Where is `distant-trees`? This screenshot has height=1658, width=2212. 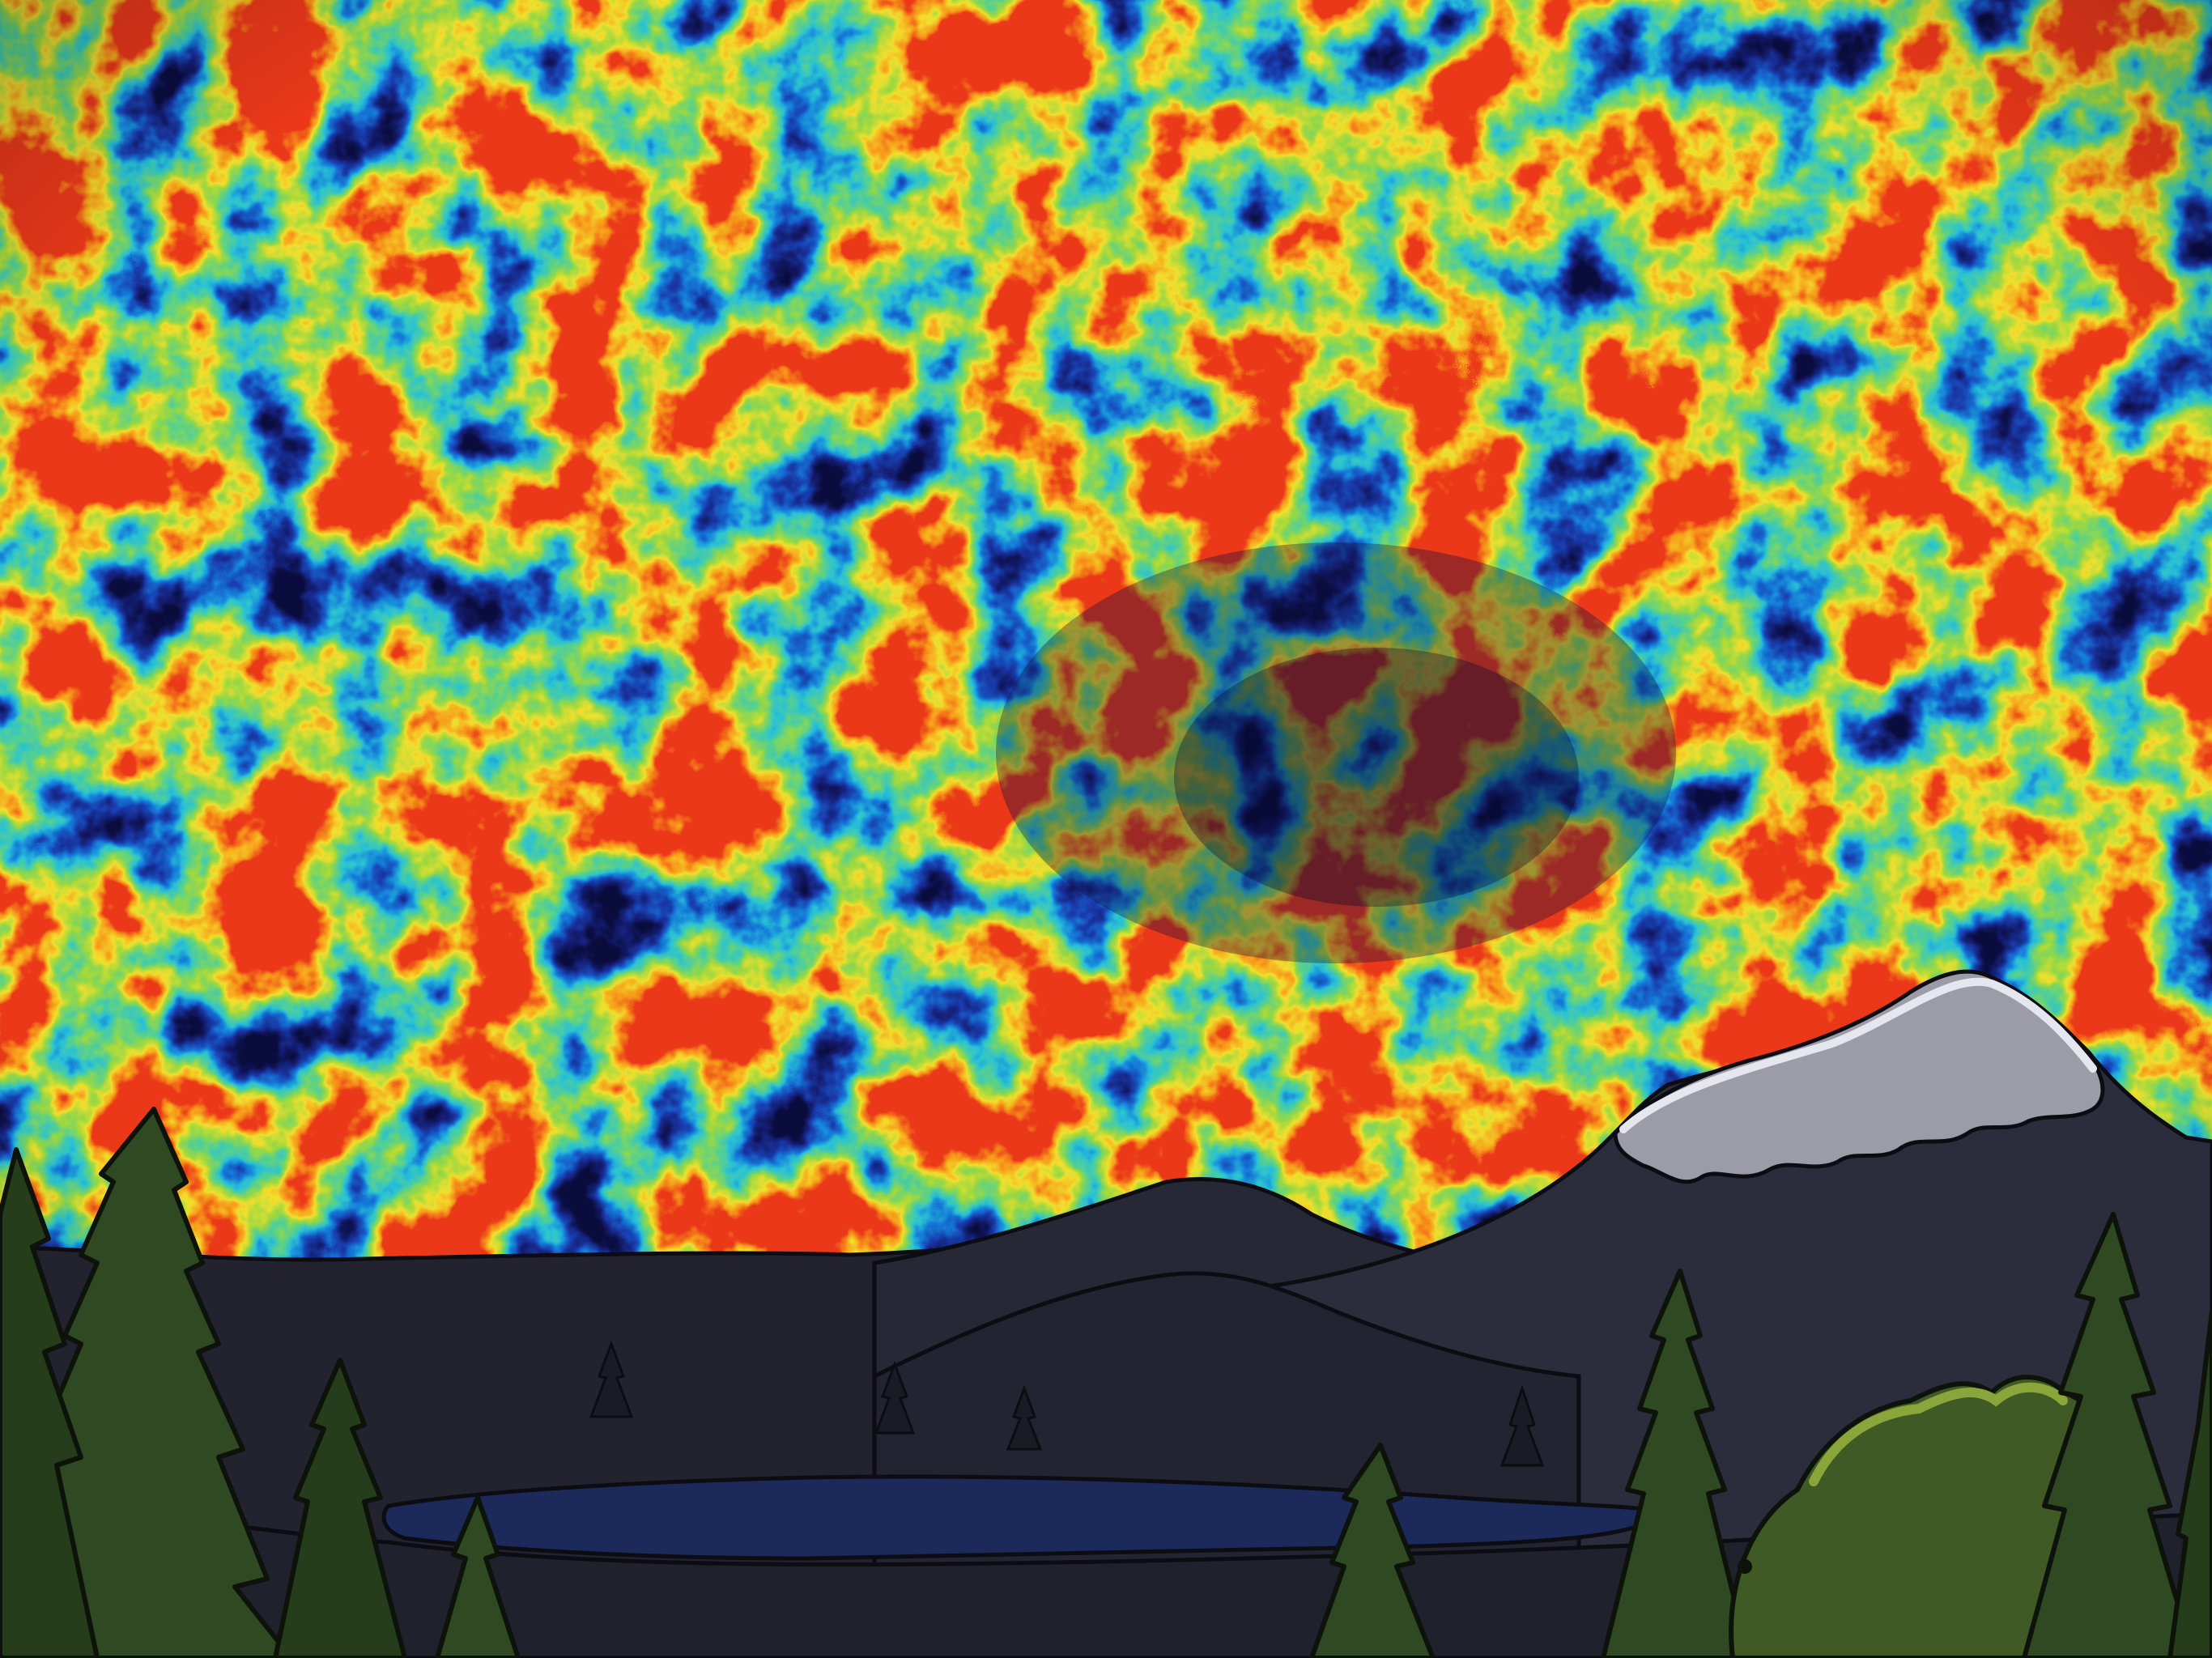
distant-trees is located at coordinates (1067, 1403).